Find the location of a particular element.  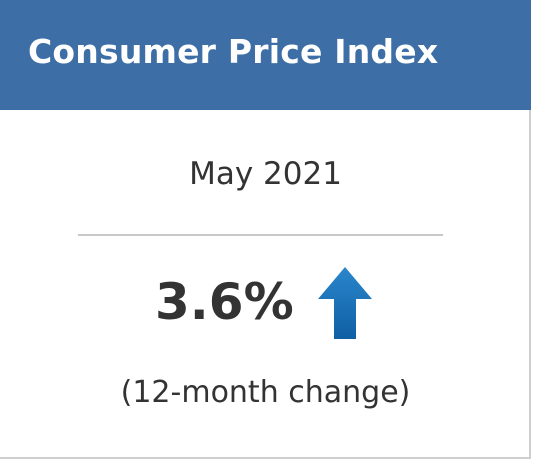

divider is located at coordinates (260, 235).